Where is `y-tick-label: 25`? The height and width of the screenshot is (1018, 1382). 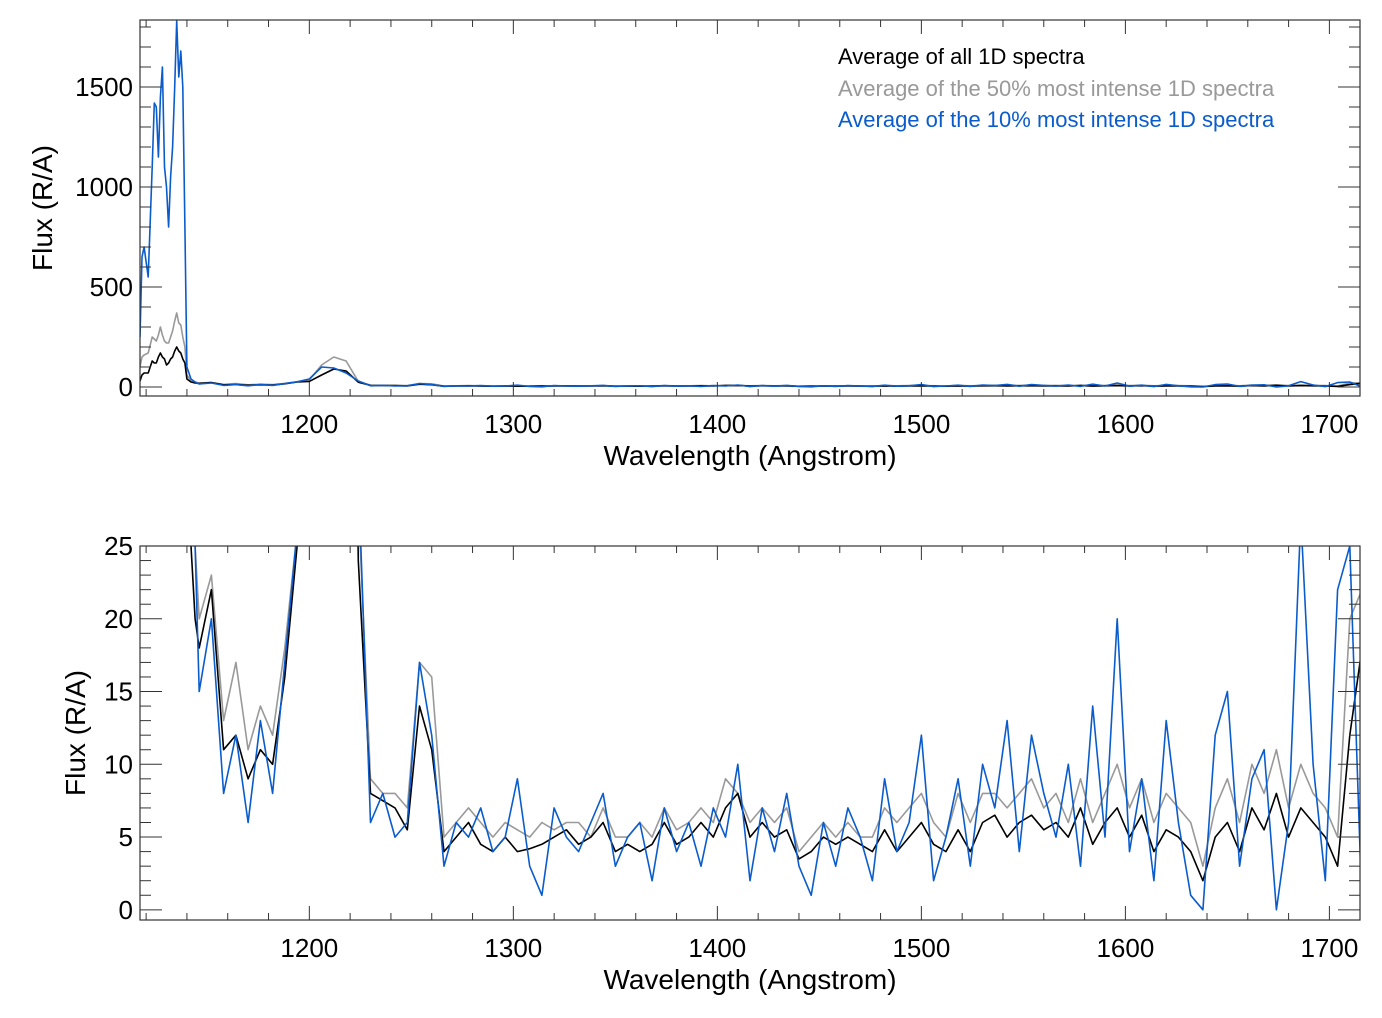 y-tick-label: 25 is located at coordinates (118, 546).